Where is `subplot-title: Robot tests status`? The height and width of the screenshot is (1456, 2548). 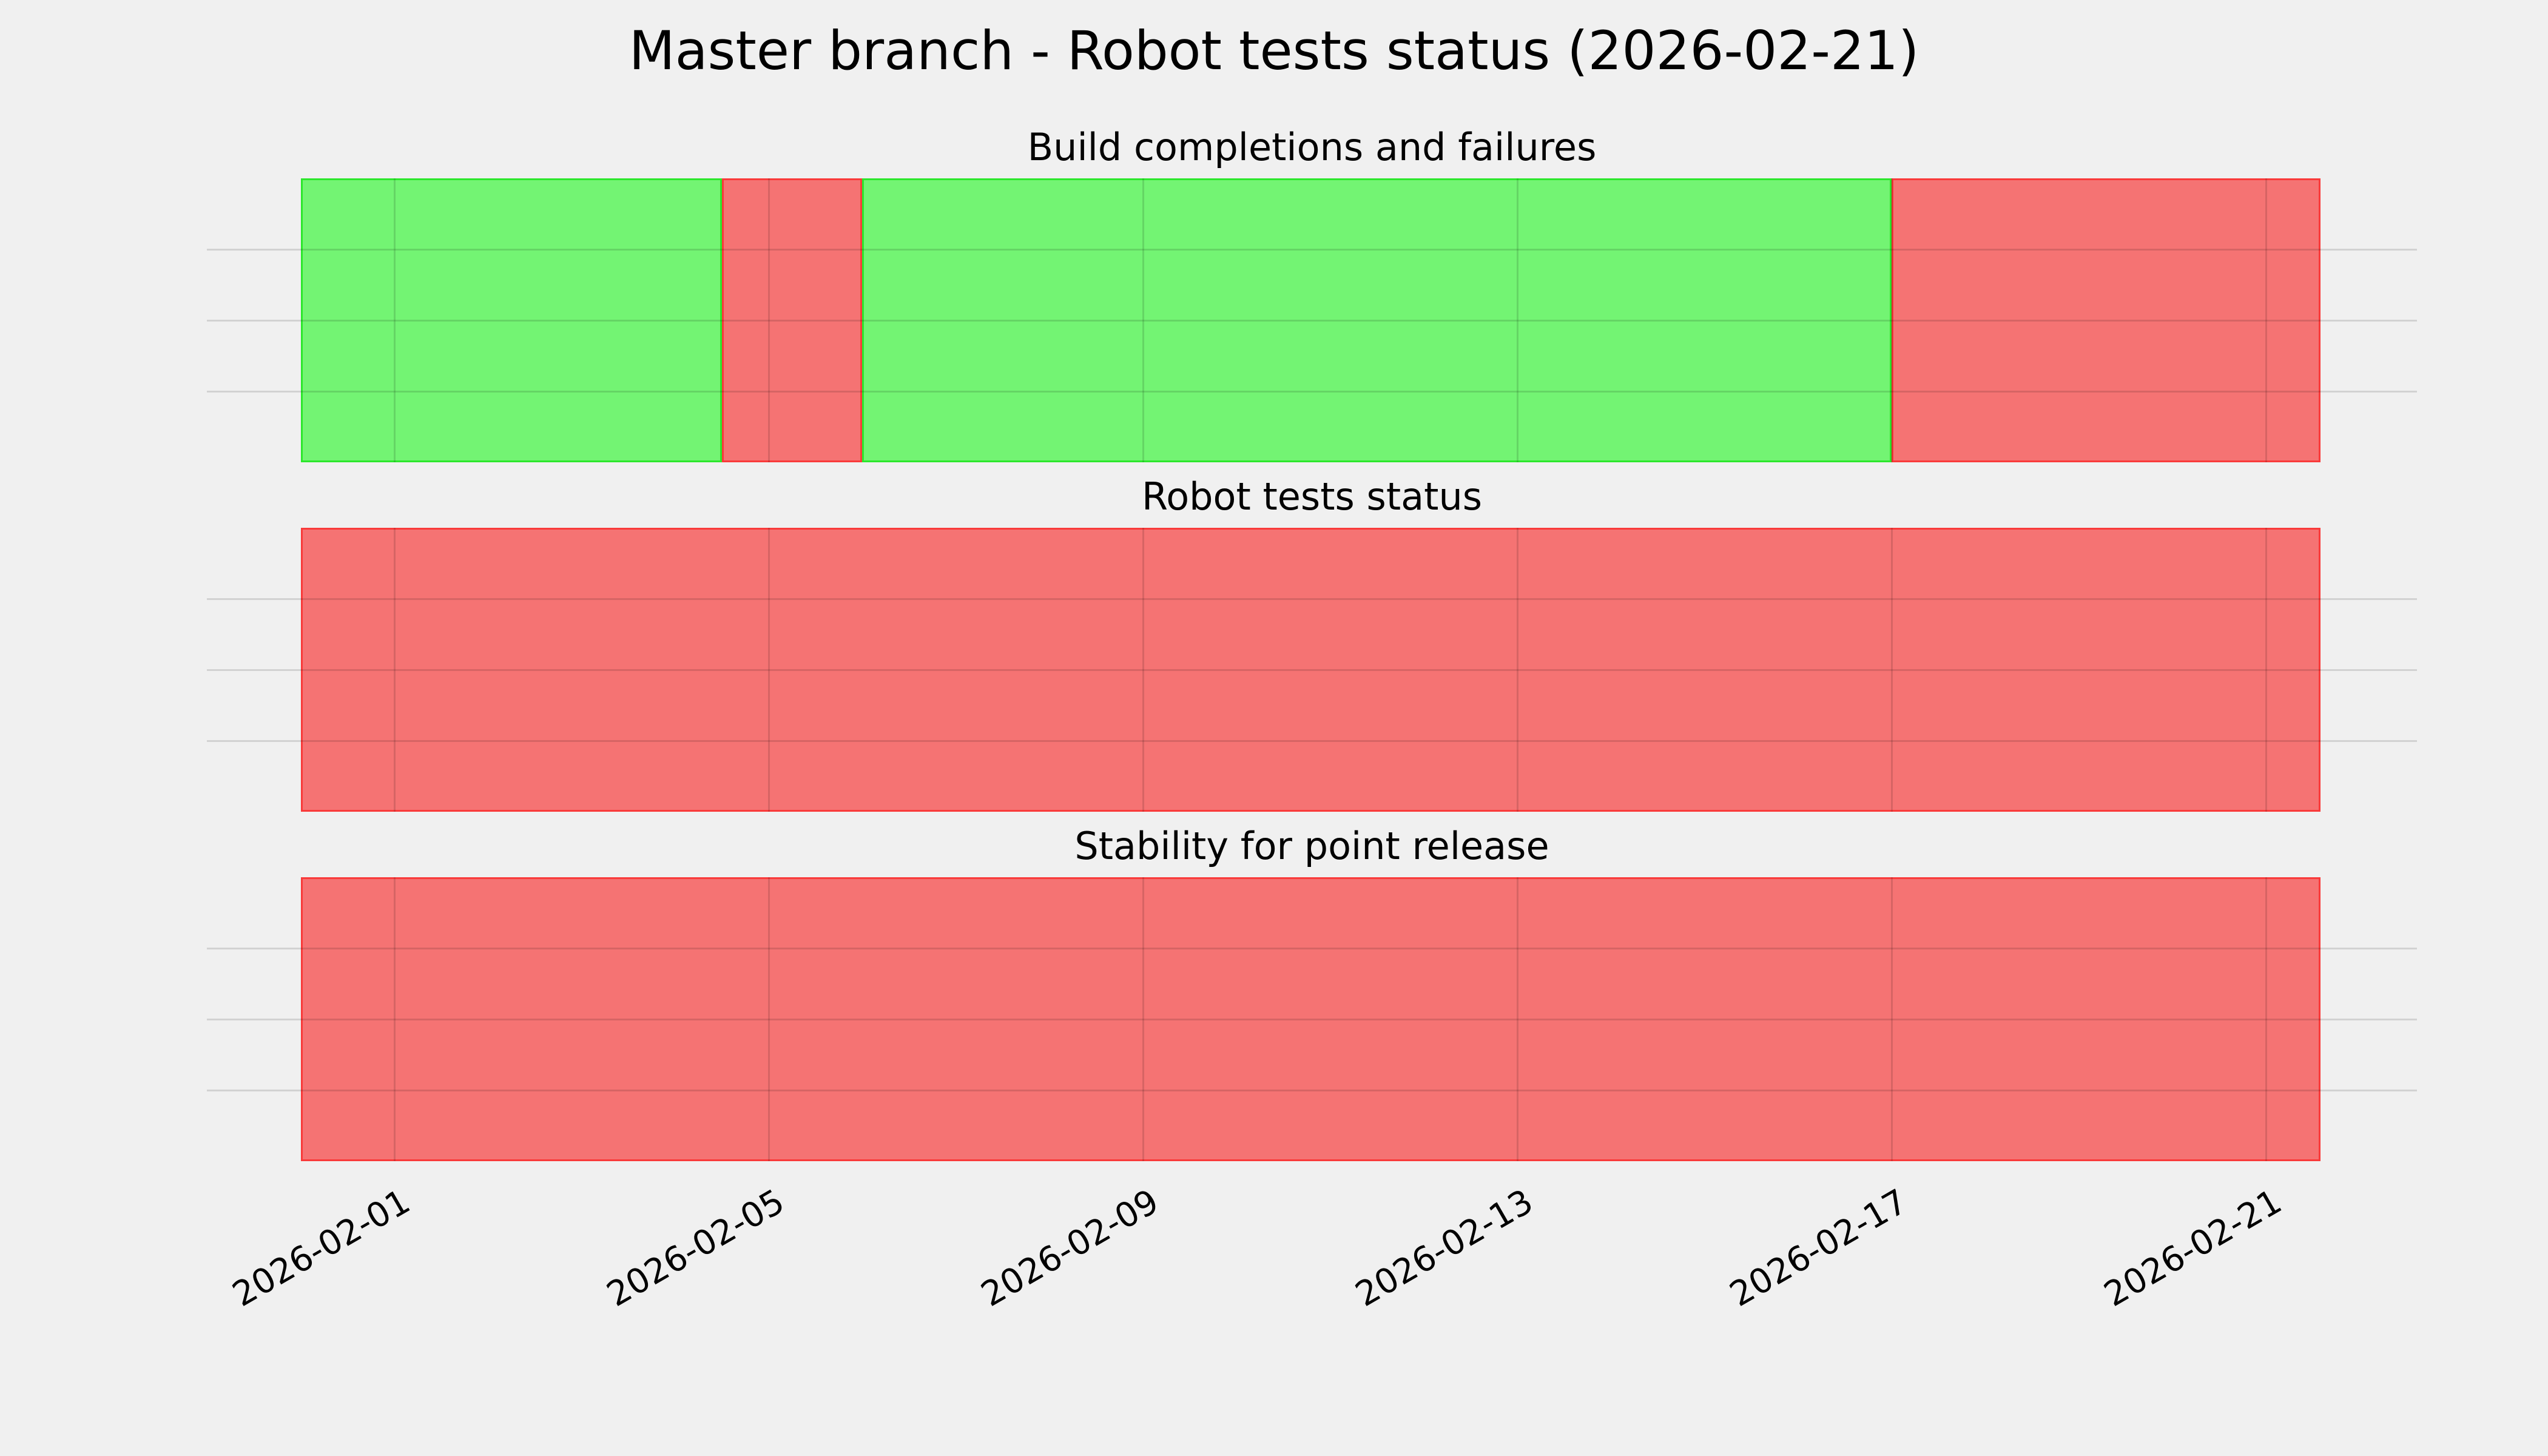
subplot-title: Robot tests status is located at coordinates (1312, 496).